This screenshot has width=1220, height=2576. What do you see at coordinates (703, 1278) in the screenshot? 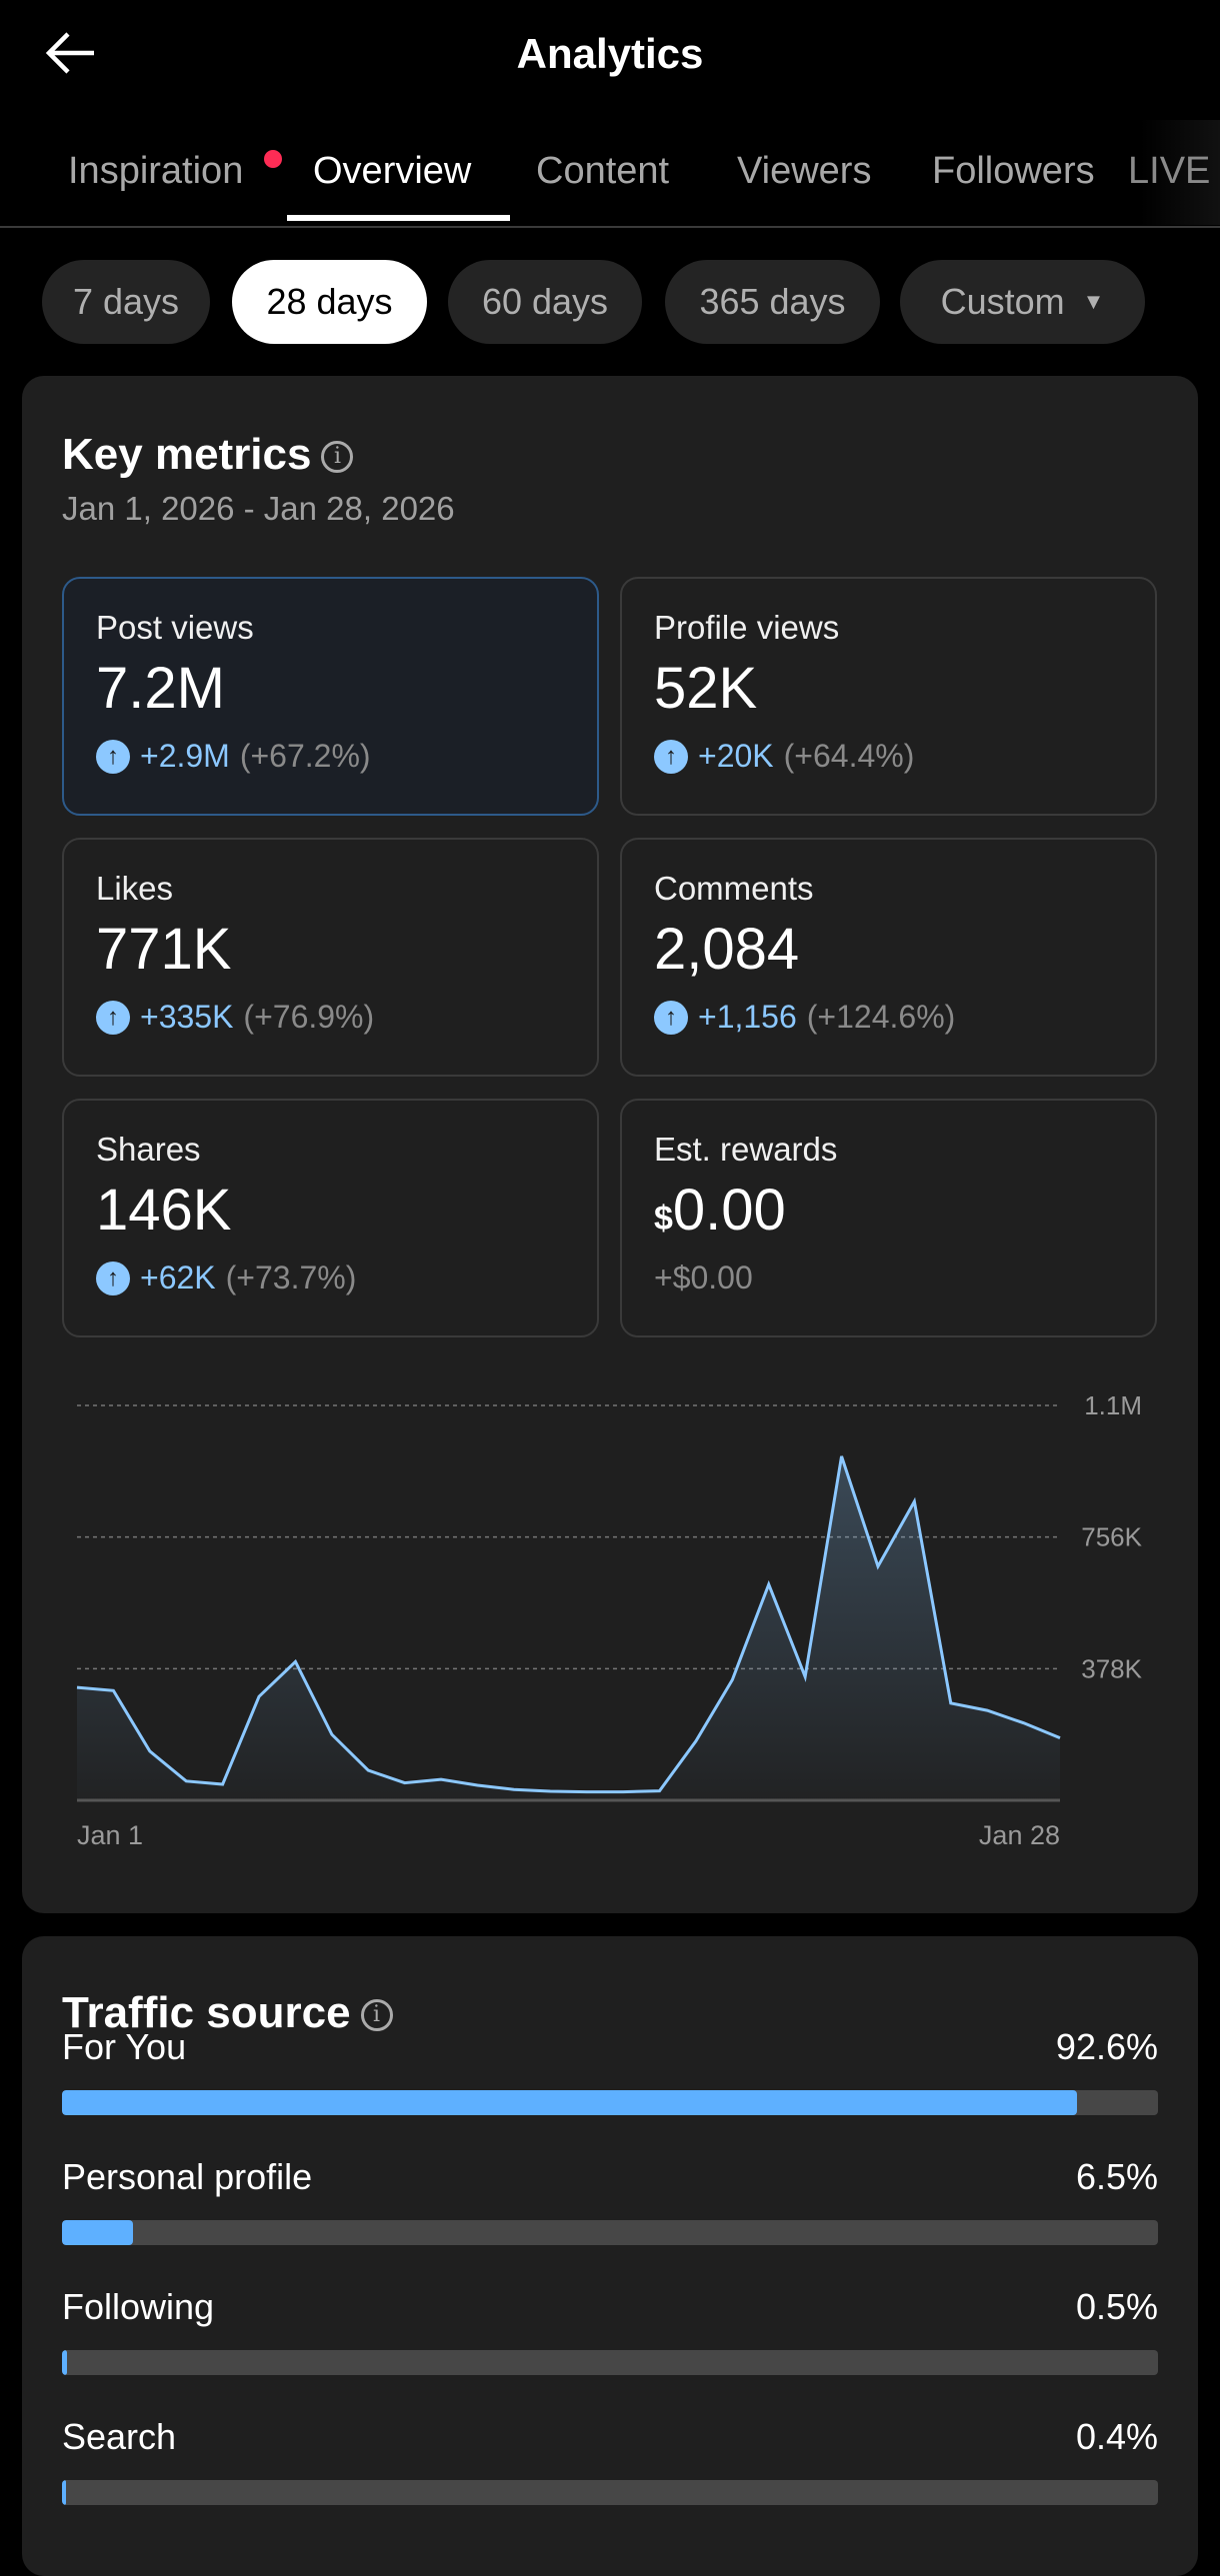
I see `delta-value: +$0.00` at bounding box center [703, 1278].